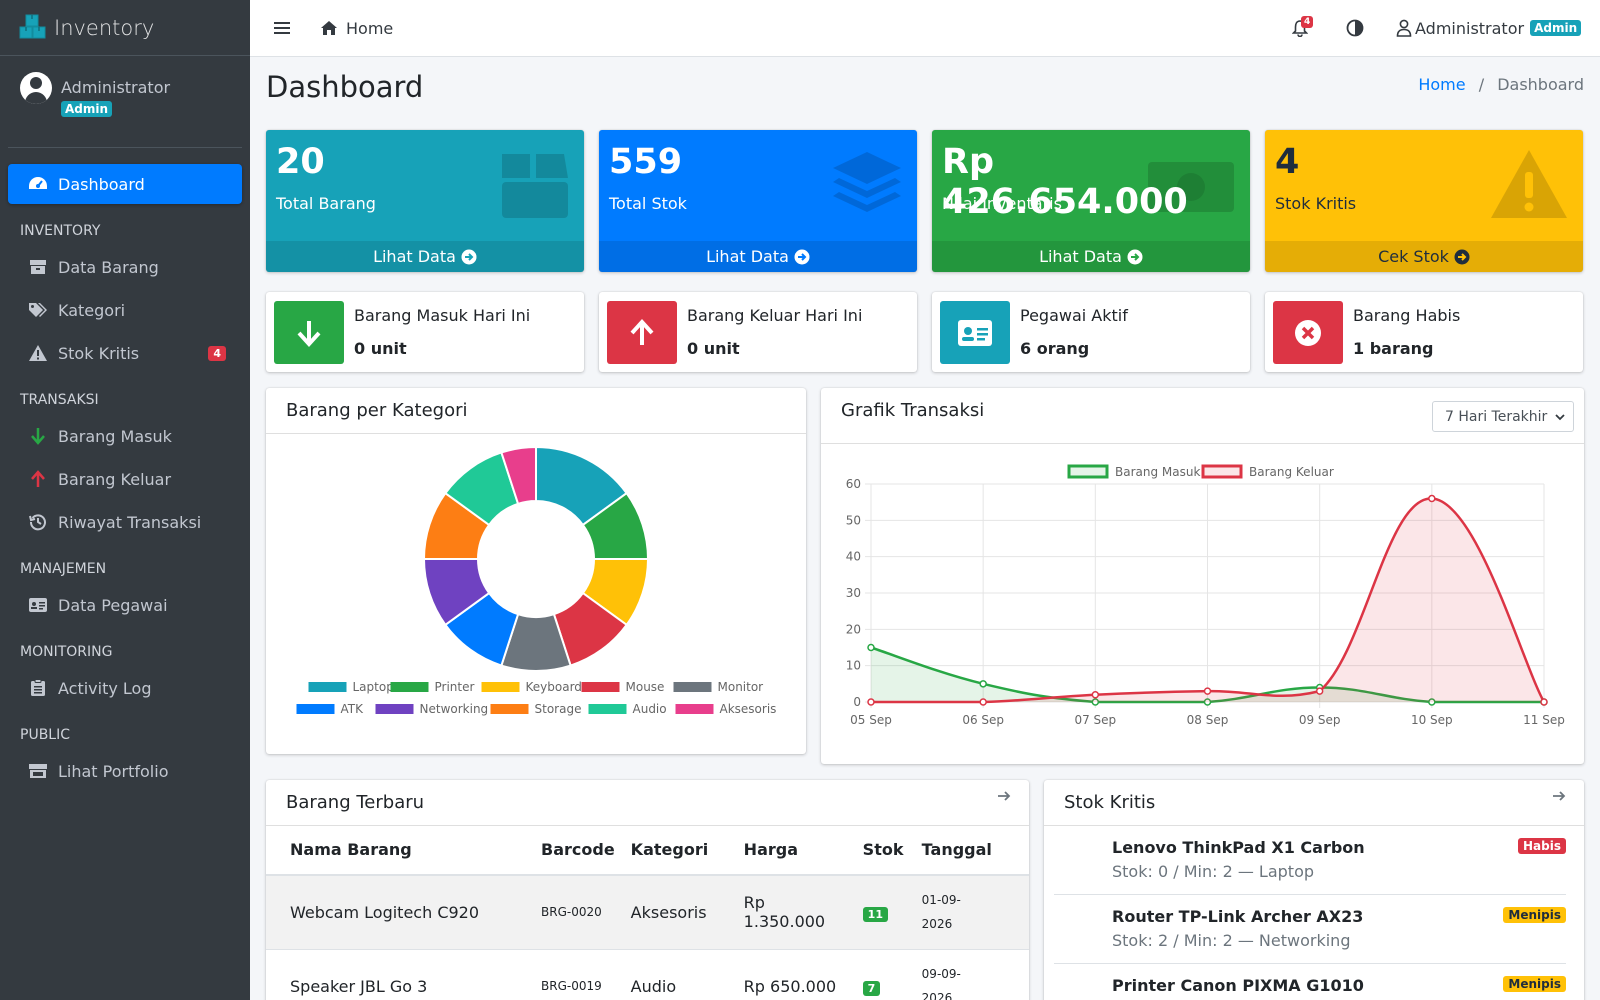 This screenshot has height=1000, width=1600. Describe the element at coordinates (113, 605) in the screenshot. I see `sidebar-item-label: Data Pegawai` at that location.